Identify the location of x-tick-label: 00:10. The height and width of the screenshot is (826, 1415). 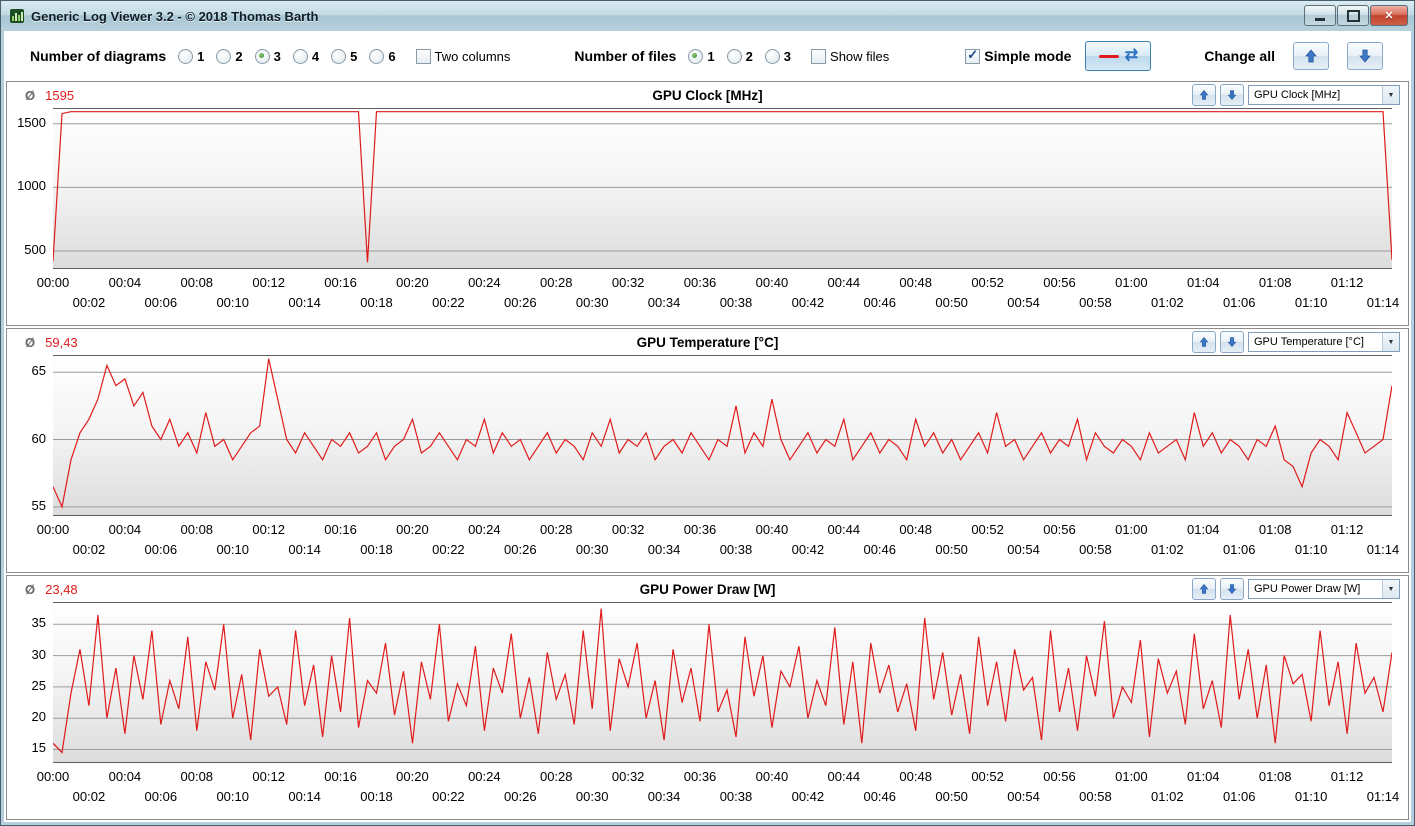
(232, 302).